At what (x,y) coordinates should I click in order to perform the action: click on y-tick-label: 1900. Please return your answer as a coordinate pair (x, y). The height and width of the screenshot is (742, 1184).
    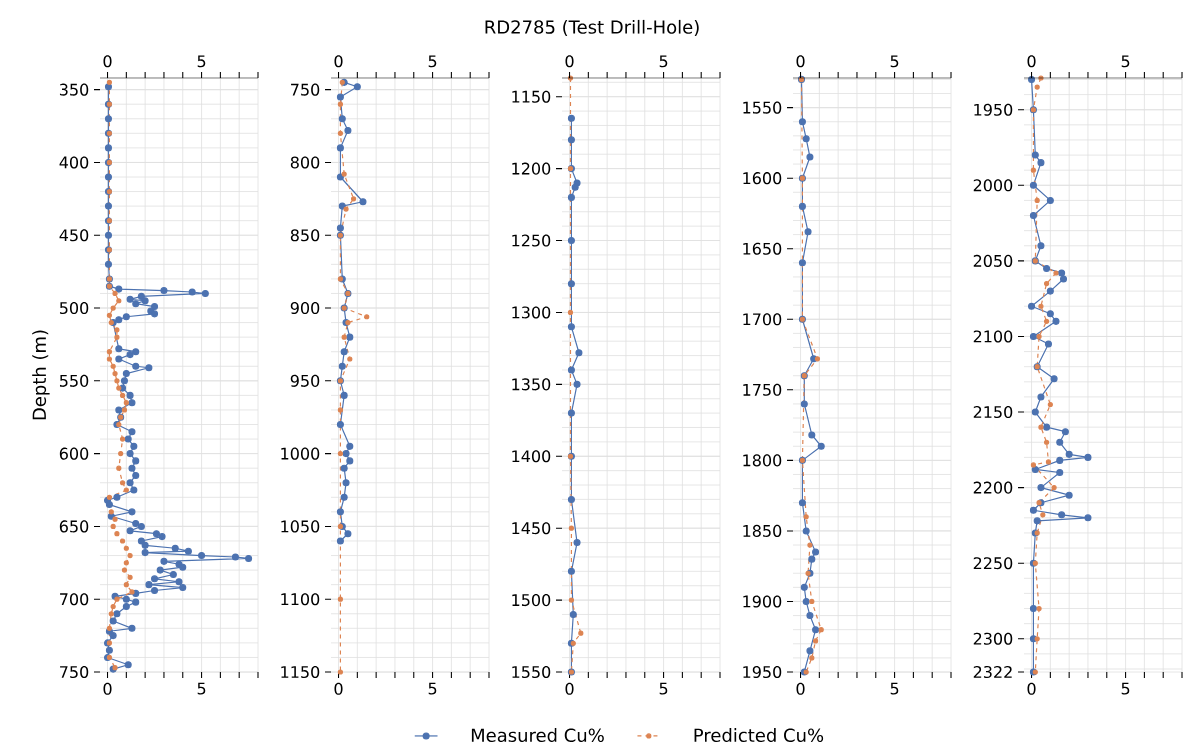
    Looking at the image, I should click on (762, 601).